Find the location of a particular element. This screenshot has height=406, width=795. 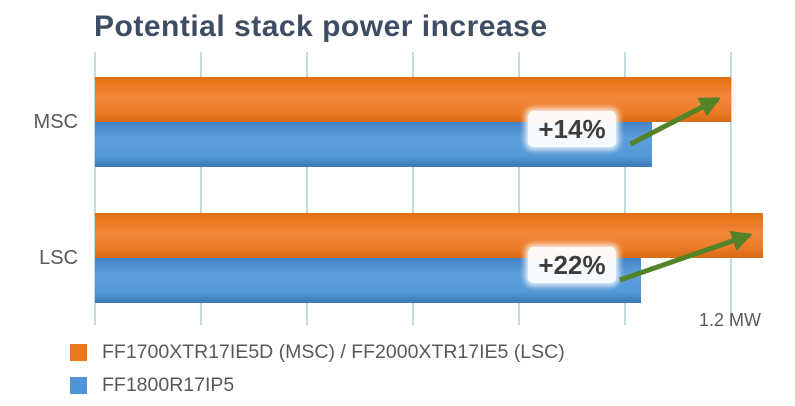

chart-title: Potential stack power increase is located at coordinates (321, 26).